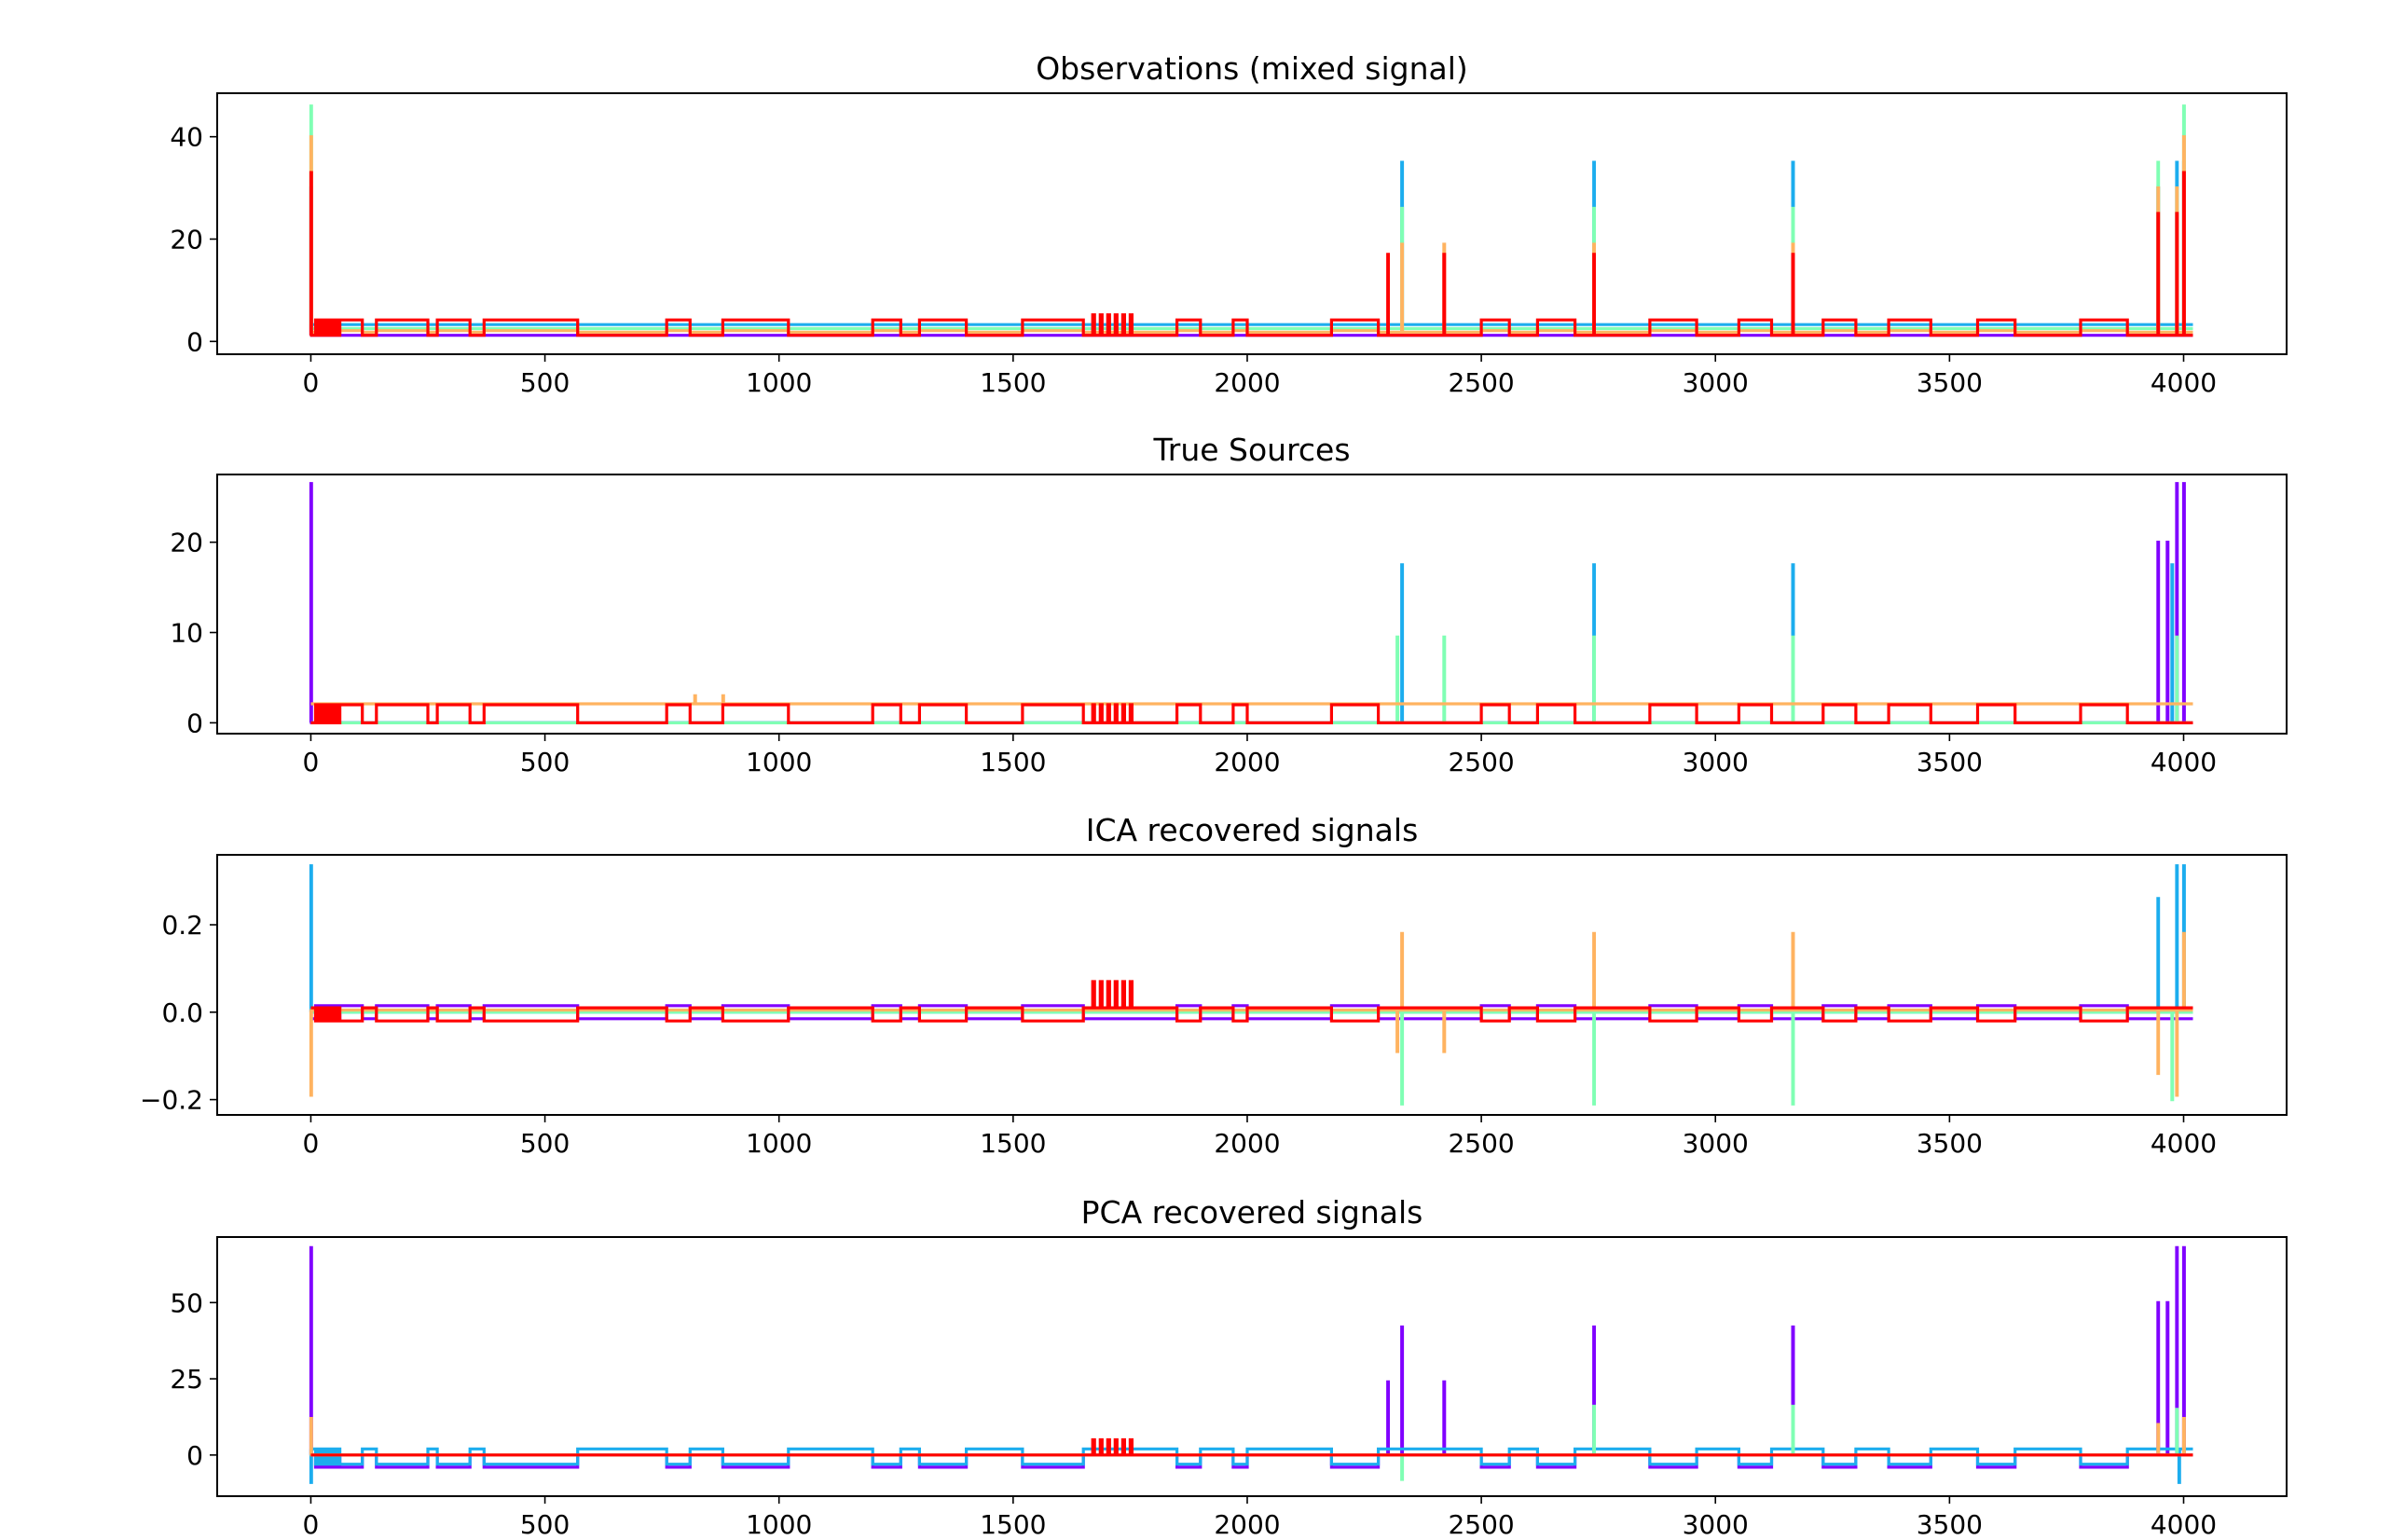 The width and height of the screenshot is (2405, 1540). What do you see at coordinates (1251, 450) in the screenshot?
I see `subplot-title: True Sources` at bounding box center [1251, 450].